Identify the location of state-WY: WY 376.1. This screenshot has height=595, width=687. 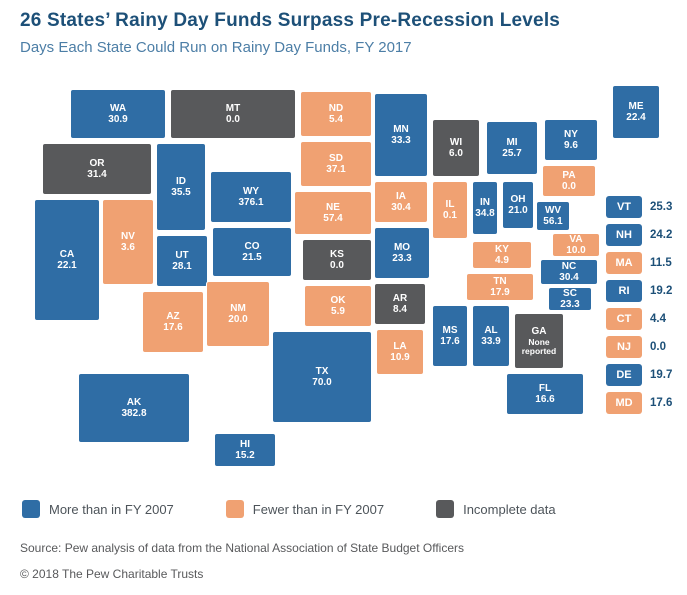
(251, 197).